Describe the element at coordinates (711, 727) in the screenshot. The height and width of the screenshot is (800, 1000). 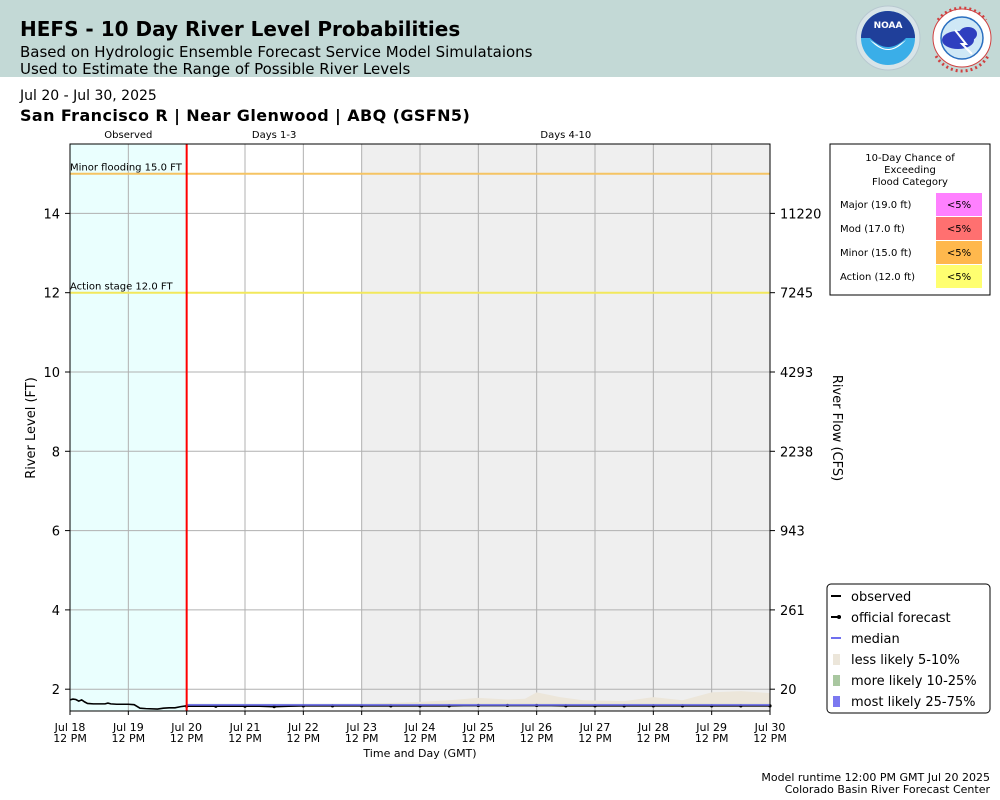
I see `x-tick-label-day: Jul 29` at that location.